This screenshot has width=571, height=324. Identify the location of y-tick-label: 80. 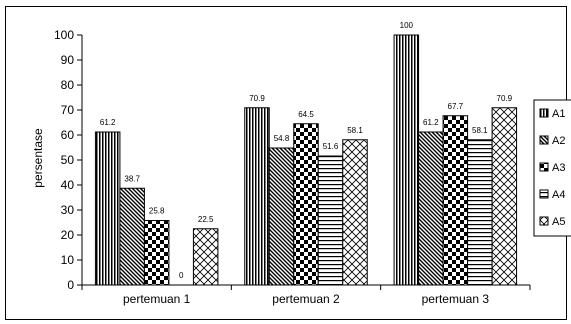
(68, 85).